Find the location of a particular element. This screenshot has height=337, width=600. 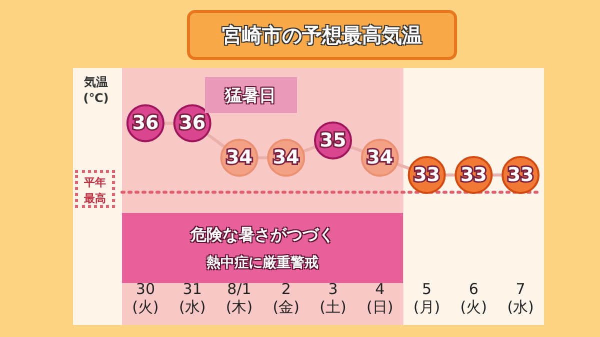

x-tick-label: 5 (月) is located at coordinates (426, 298).